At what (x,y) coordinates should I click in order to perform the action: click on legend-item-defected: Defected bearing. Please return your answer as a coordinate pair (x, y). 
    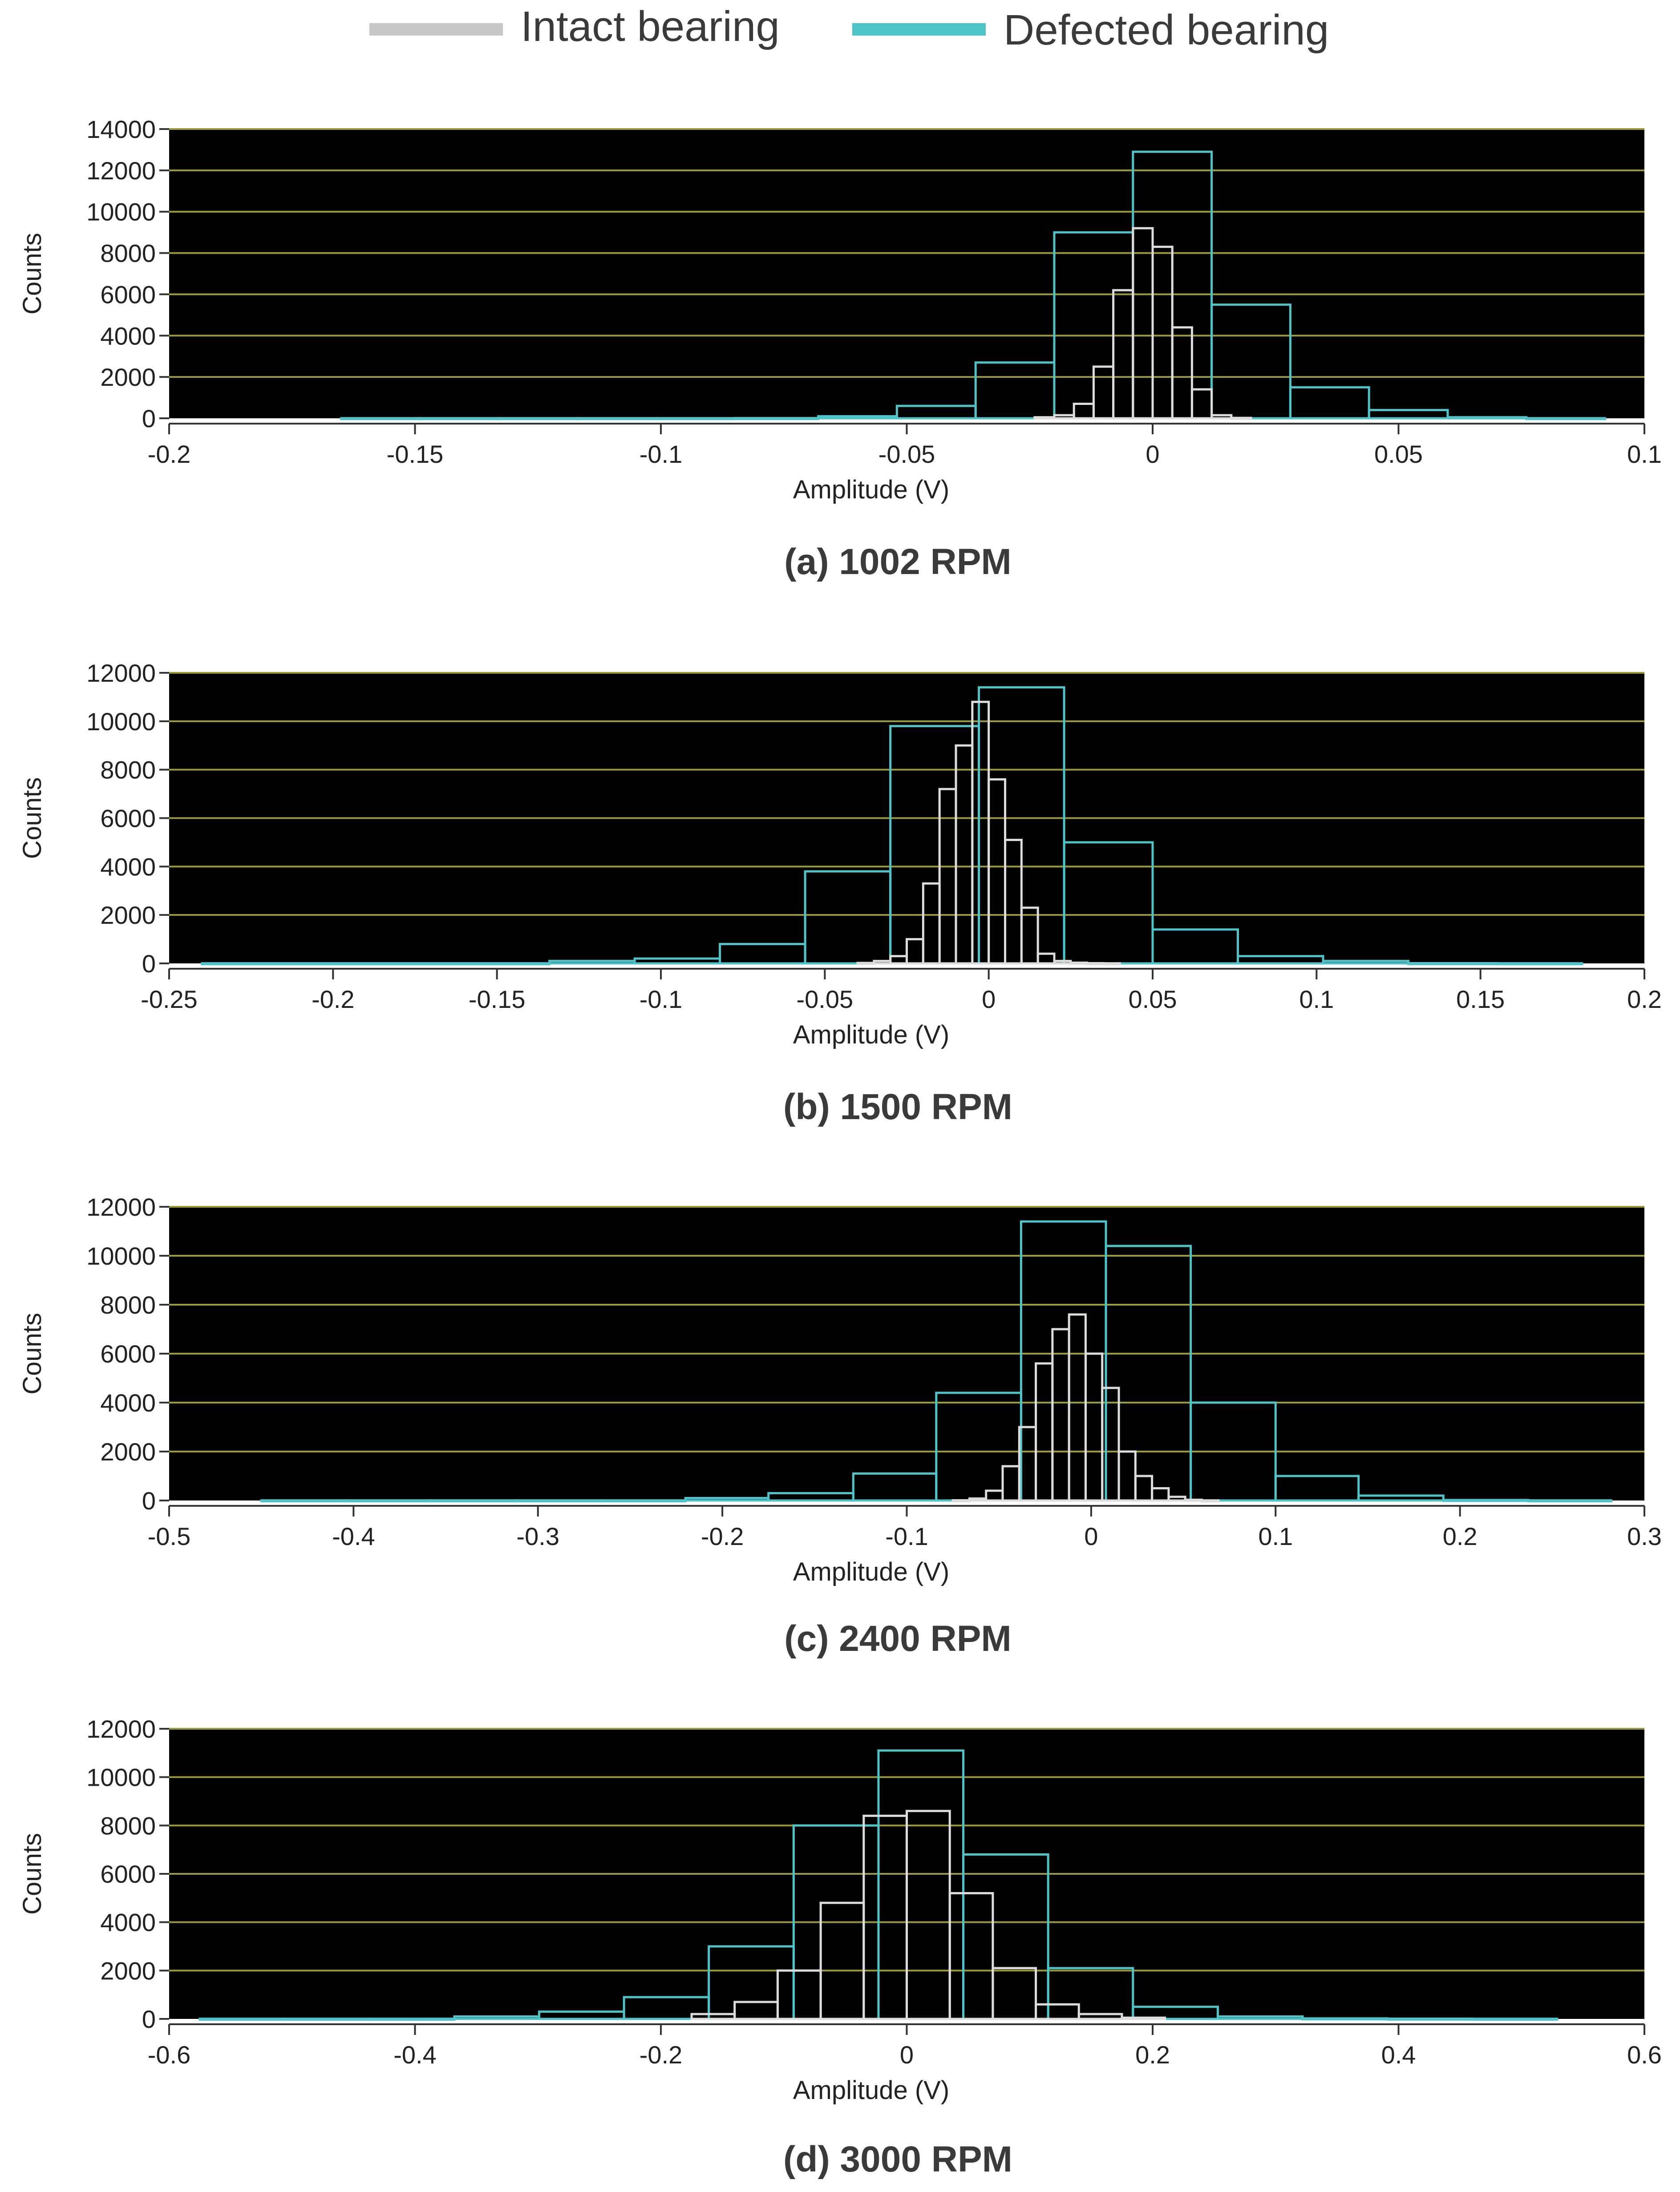
    Looking at the image, I should click on (1090, 30).